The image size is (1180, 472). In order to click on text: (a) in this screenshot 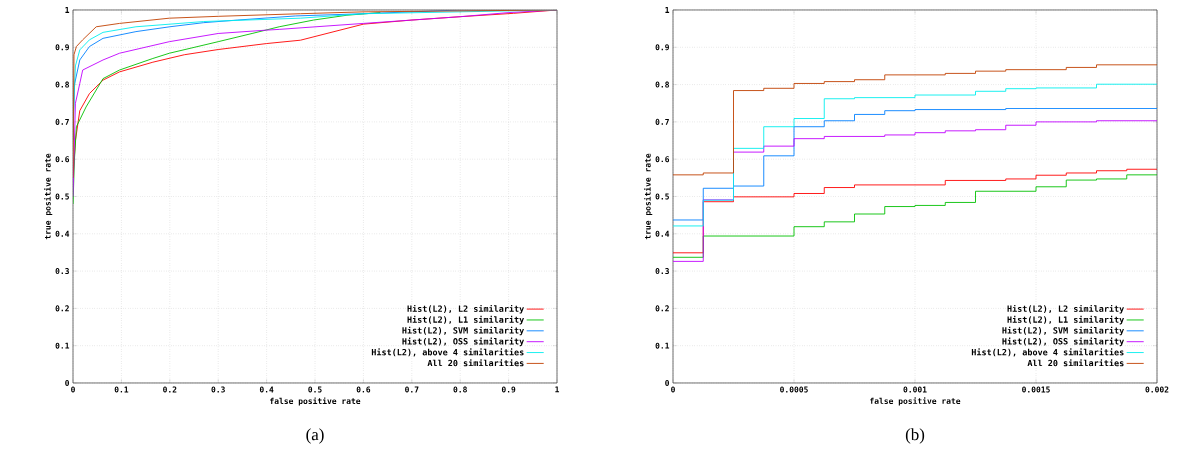, I will do `click(315, 436)`.